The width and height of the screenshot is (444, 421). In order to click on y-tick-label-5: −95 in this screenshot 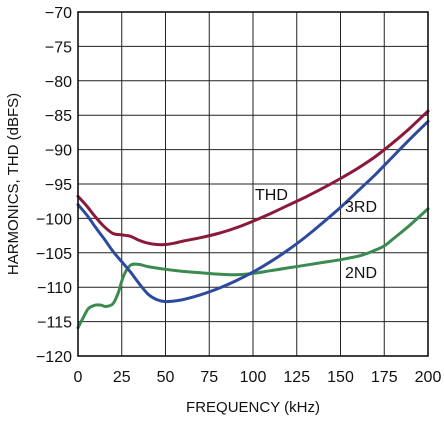, I will do `click(58, 185)`.